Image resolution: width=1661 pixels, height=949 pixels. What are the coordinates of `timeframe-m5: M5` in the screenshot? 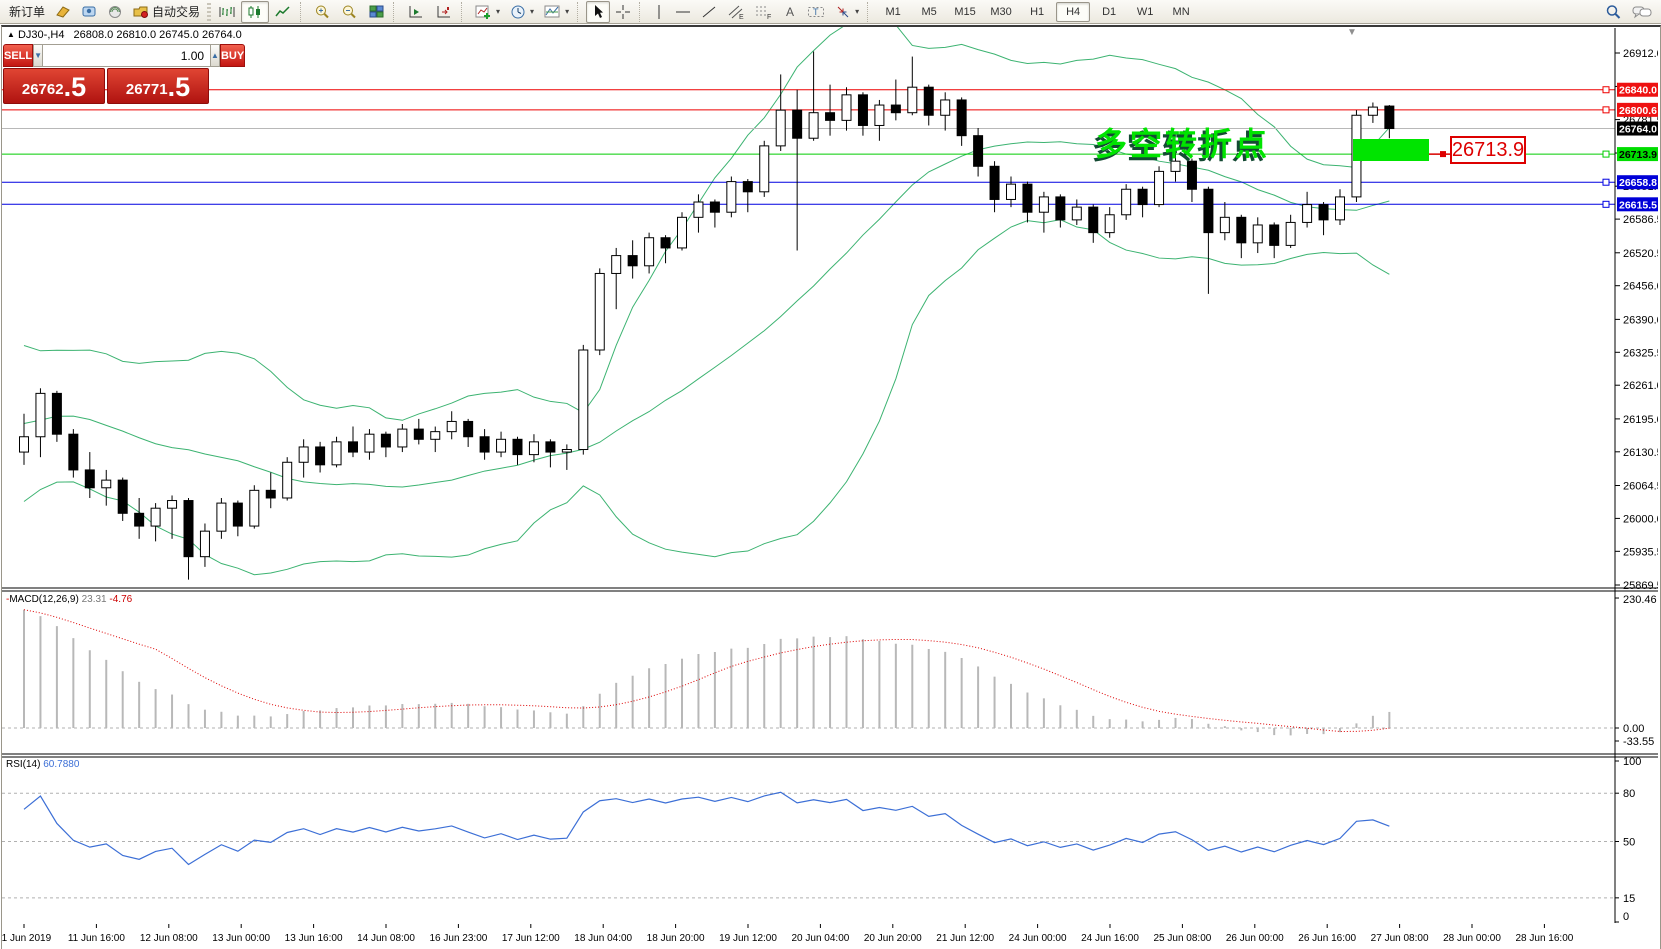 It's located at (929, 11).